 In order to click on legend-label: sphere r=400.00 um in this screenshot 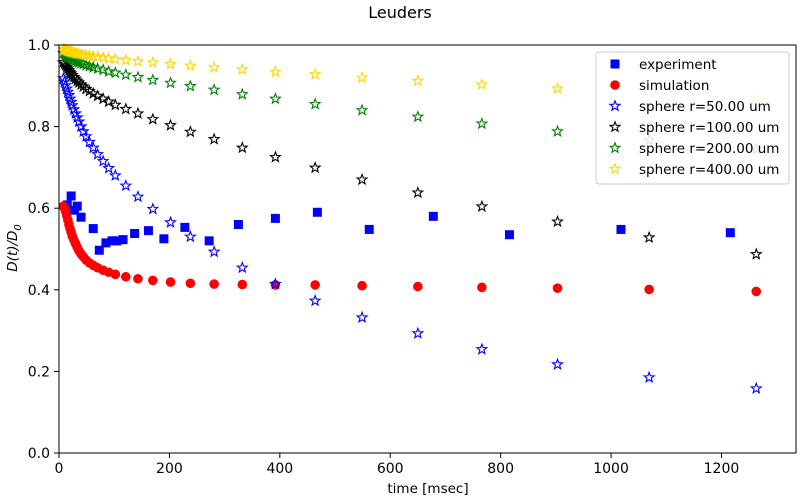, I will do `click(709, 170)`.